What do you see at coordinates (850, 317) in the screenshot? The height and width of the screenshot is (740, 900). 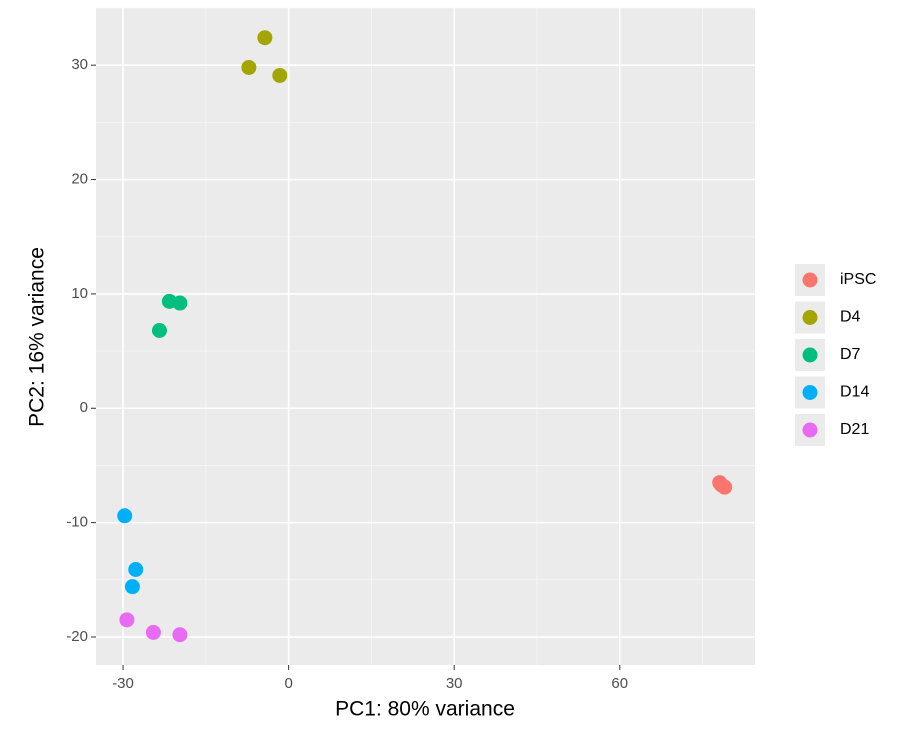 I see `legend-label: D4` at bounding box center [850, 317].